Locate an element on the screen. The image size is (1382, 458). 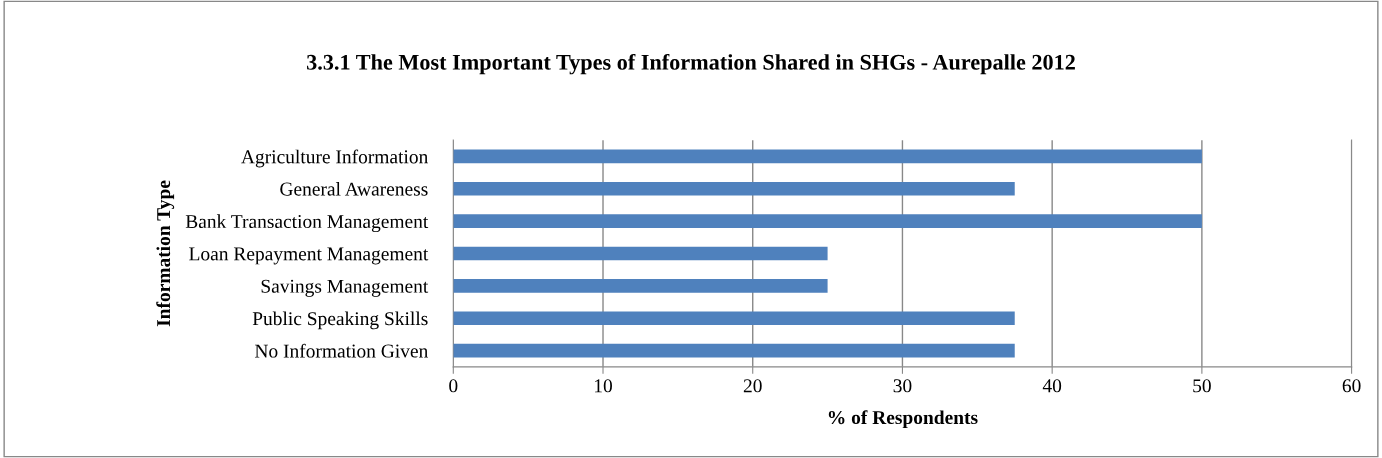
x-tick-label: 40 is located at coordinates (1052, 386).